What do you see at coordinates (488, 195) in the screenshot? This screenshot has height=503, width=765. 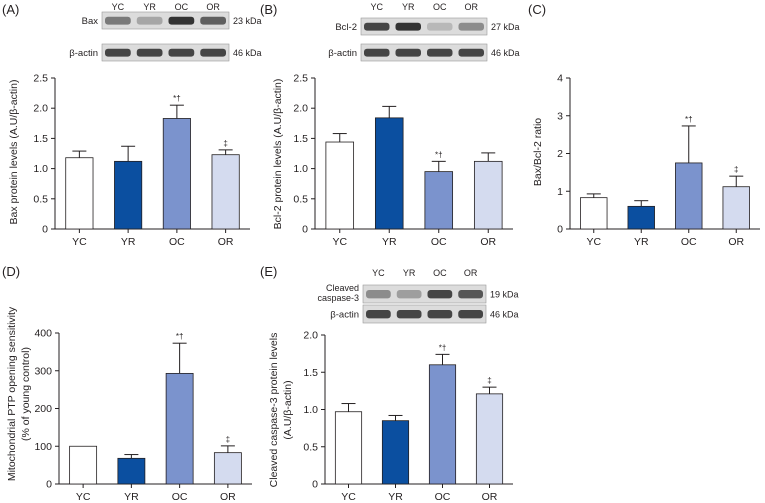 I see `bar-b-or` at bounding box center [488, 195].